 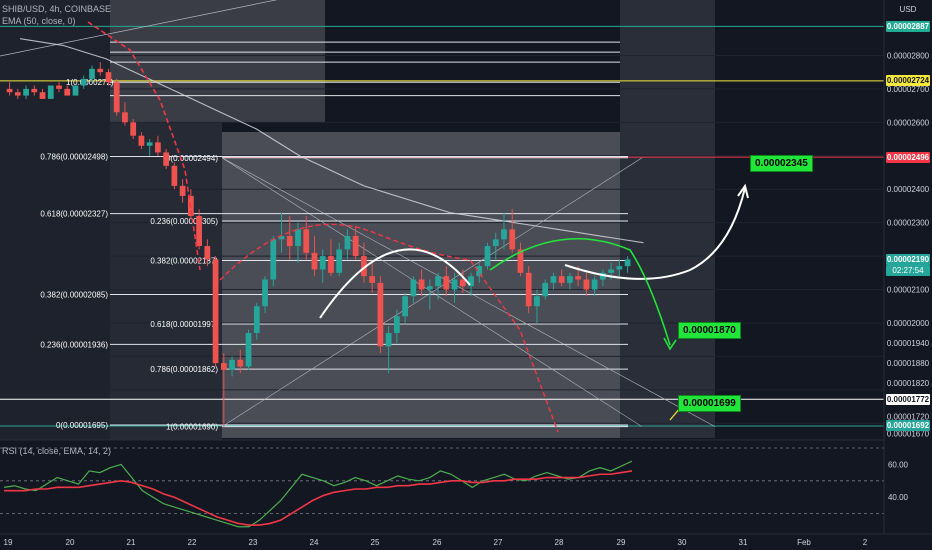 What do you see at coordinates (57, 9) in the screenshot?
I see `symbol-legend: SHIB/USD, 4h, COINBASE` at bounding box center [57, 9].